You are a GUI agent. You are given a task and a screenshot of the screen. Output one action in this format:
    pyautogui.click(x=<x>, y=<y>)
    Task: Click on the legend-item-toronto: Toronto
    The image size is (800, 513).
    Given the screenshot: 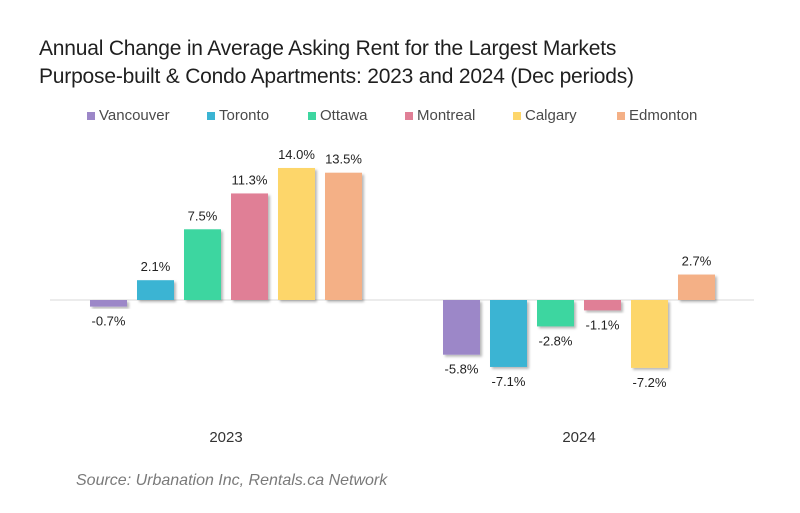 What is the action you would take?
    pyautogui.click(x=238, y=115)
    